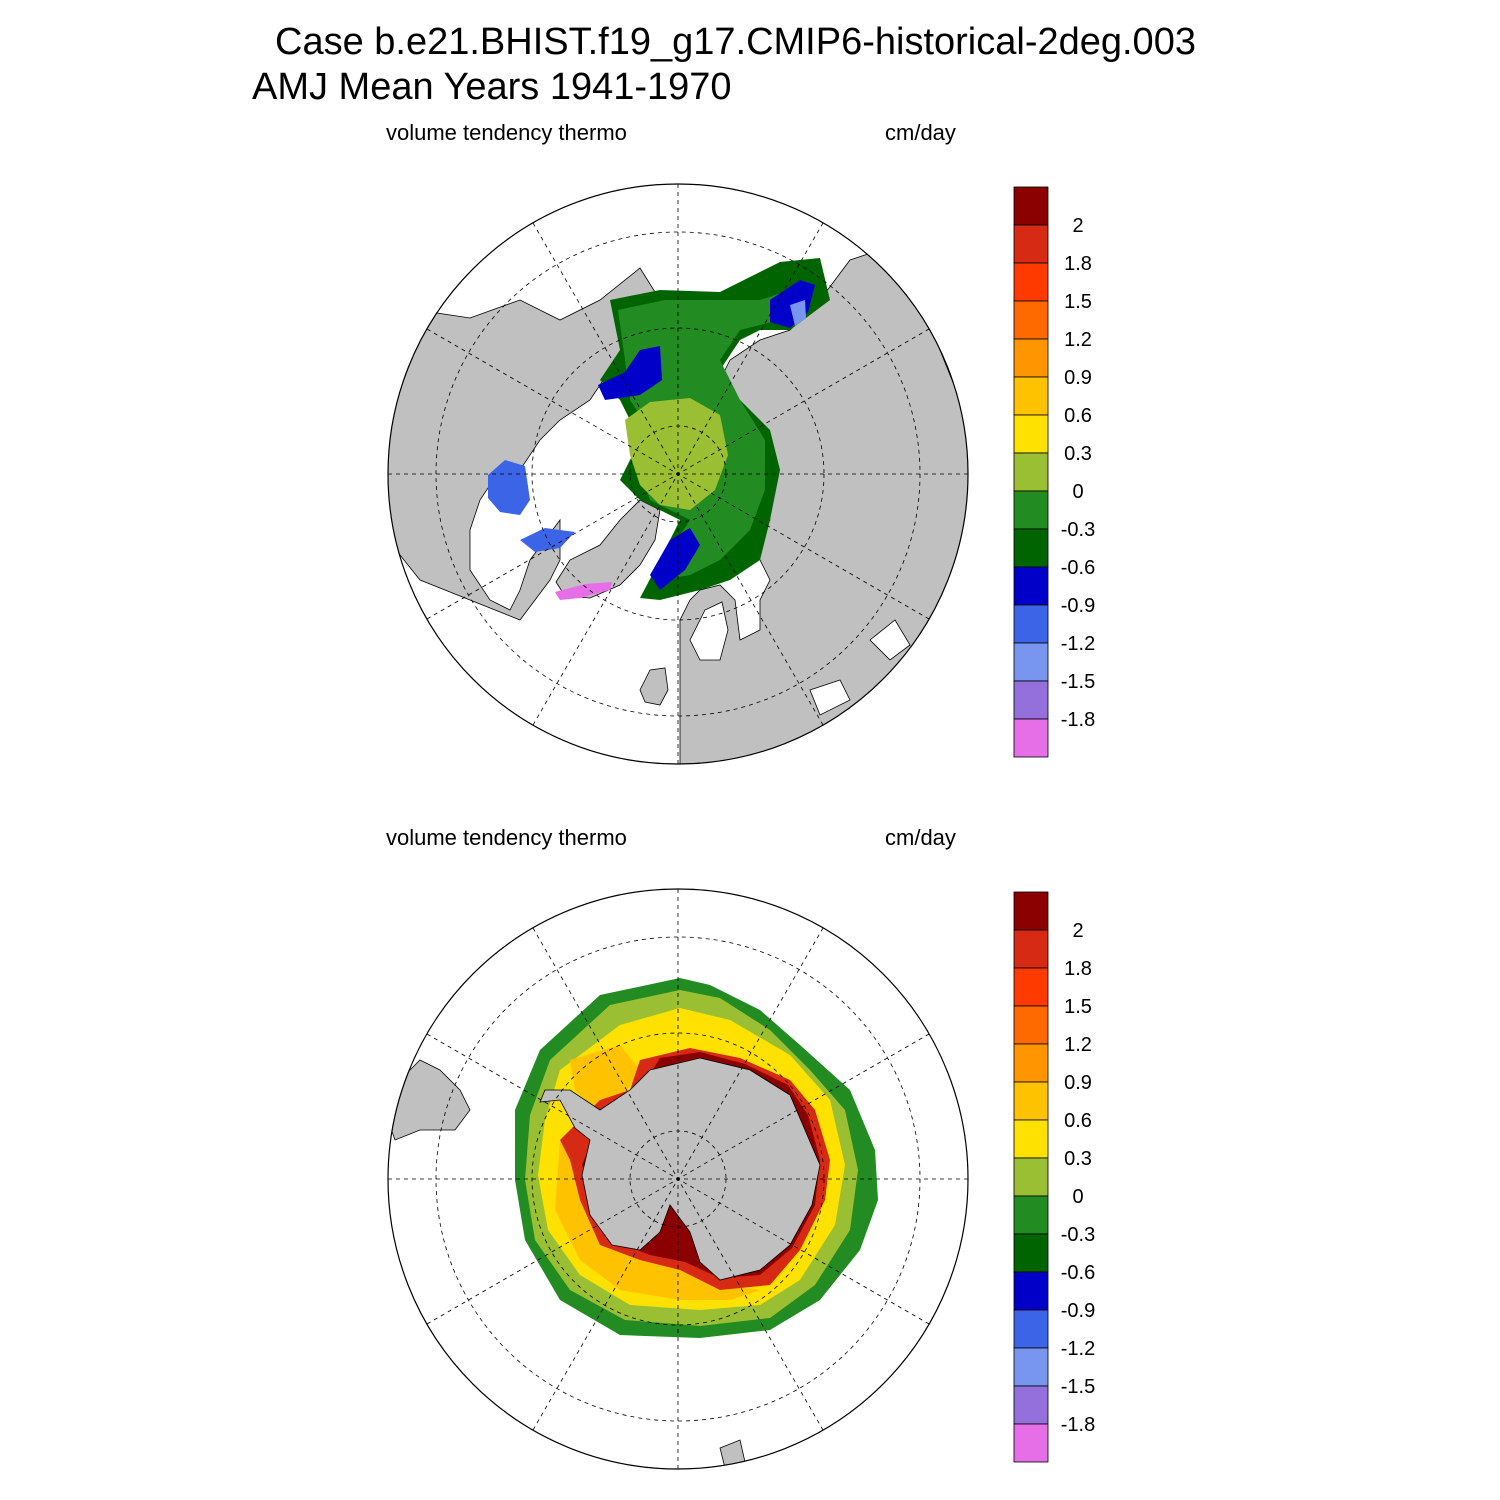 This screenshot has width=1500, height=1500. What do you see at coordinates (1078, 606) in the screenshot?
I see `north-colorbar-tick-label: -0.9` at bounding box center [1078, 606].